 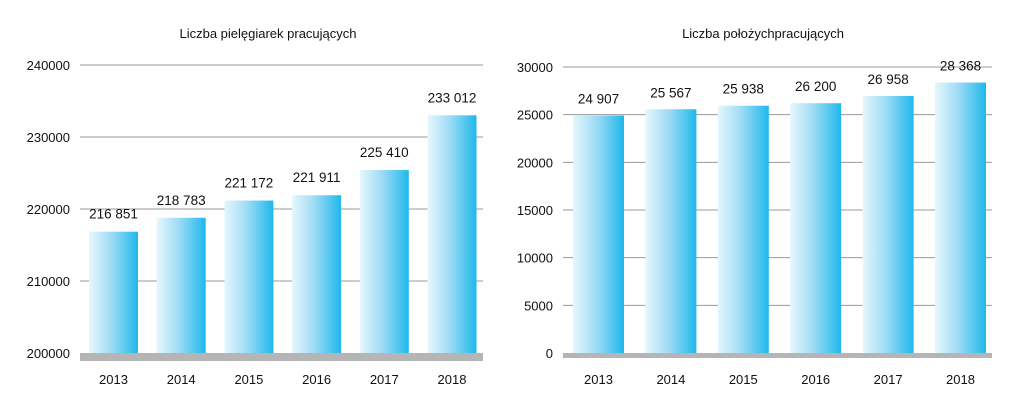 I want to click on chart2-x-tick-label: 2015, so click(x=743, y=379).